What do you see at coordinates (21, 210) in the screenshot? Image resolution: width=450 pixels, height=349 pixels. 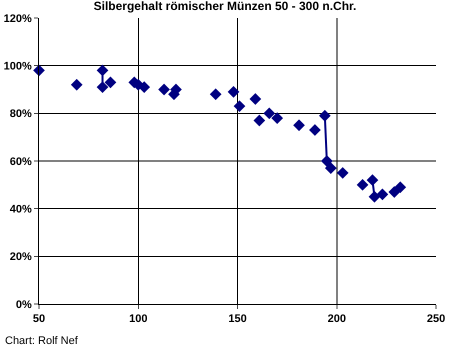 I see `y-tick-label: 40%` at bounding box center [21, 210].